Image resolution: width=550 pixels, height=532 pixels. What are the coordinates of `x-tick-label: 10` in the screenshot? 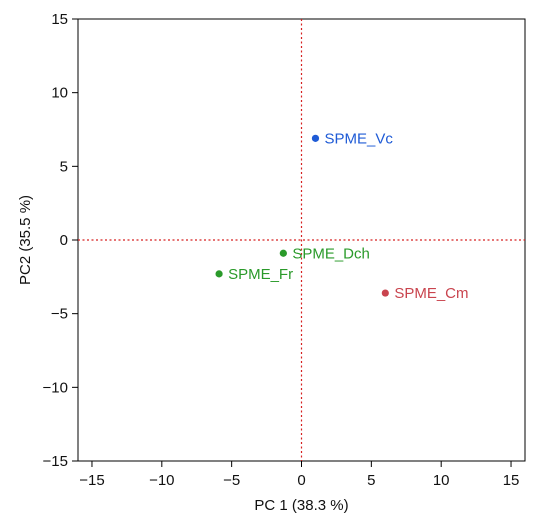 It's located at (441, 480).